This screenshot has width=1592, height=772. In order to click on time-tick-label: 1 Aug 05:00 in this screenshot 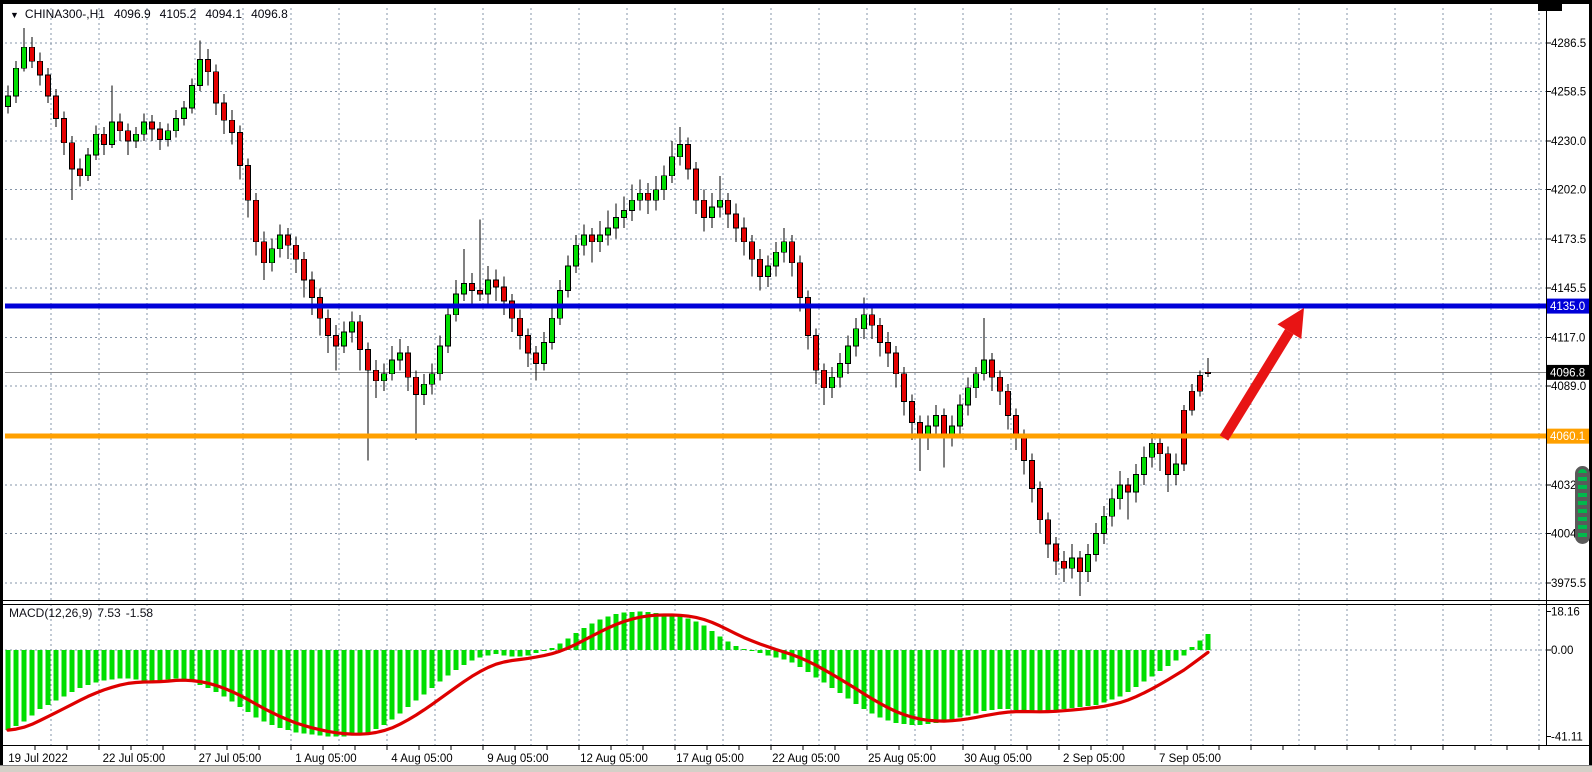, I will do `click(325, 759)`.